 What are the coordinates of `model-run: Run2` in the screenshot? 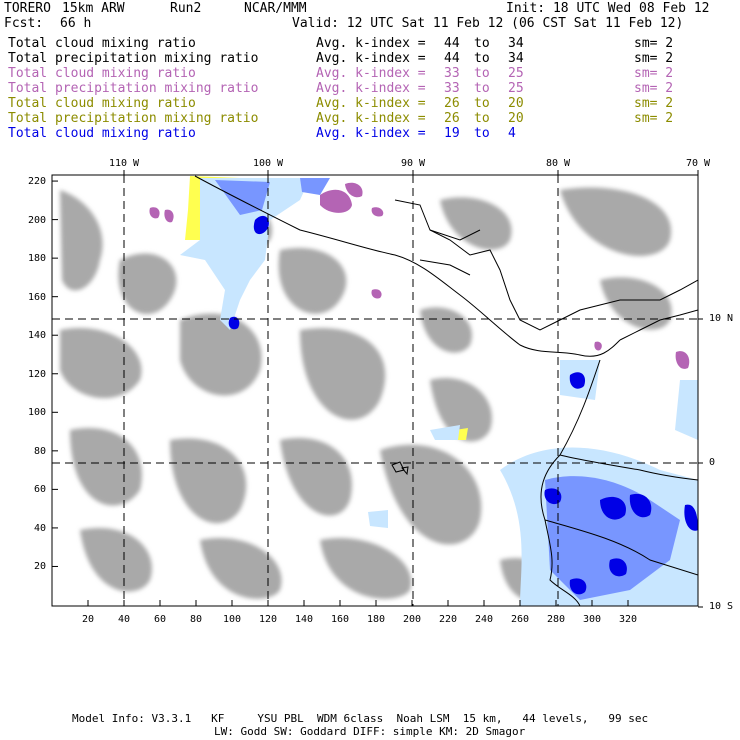 It's located at (186, 8).